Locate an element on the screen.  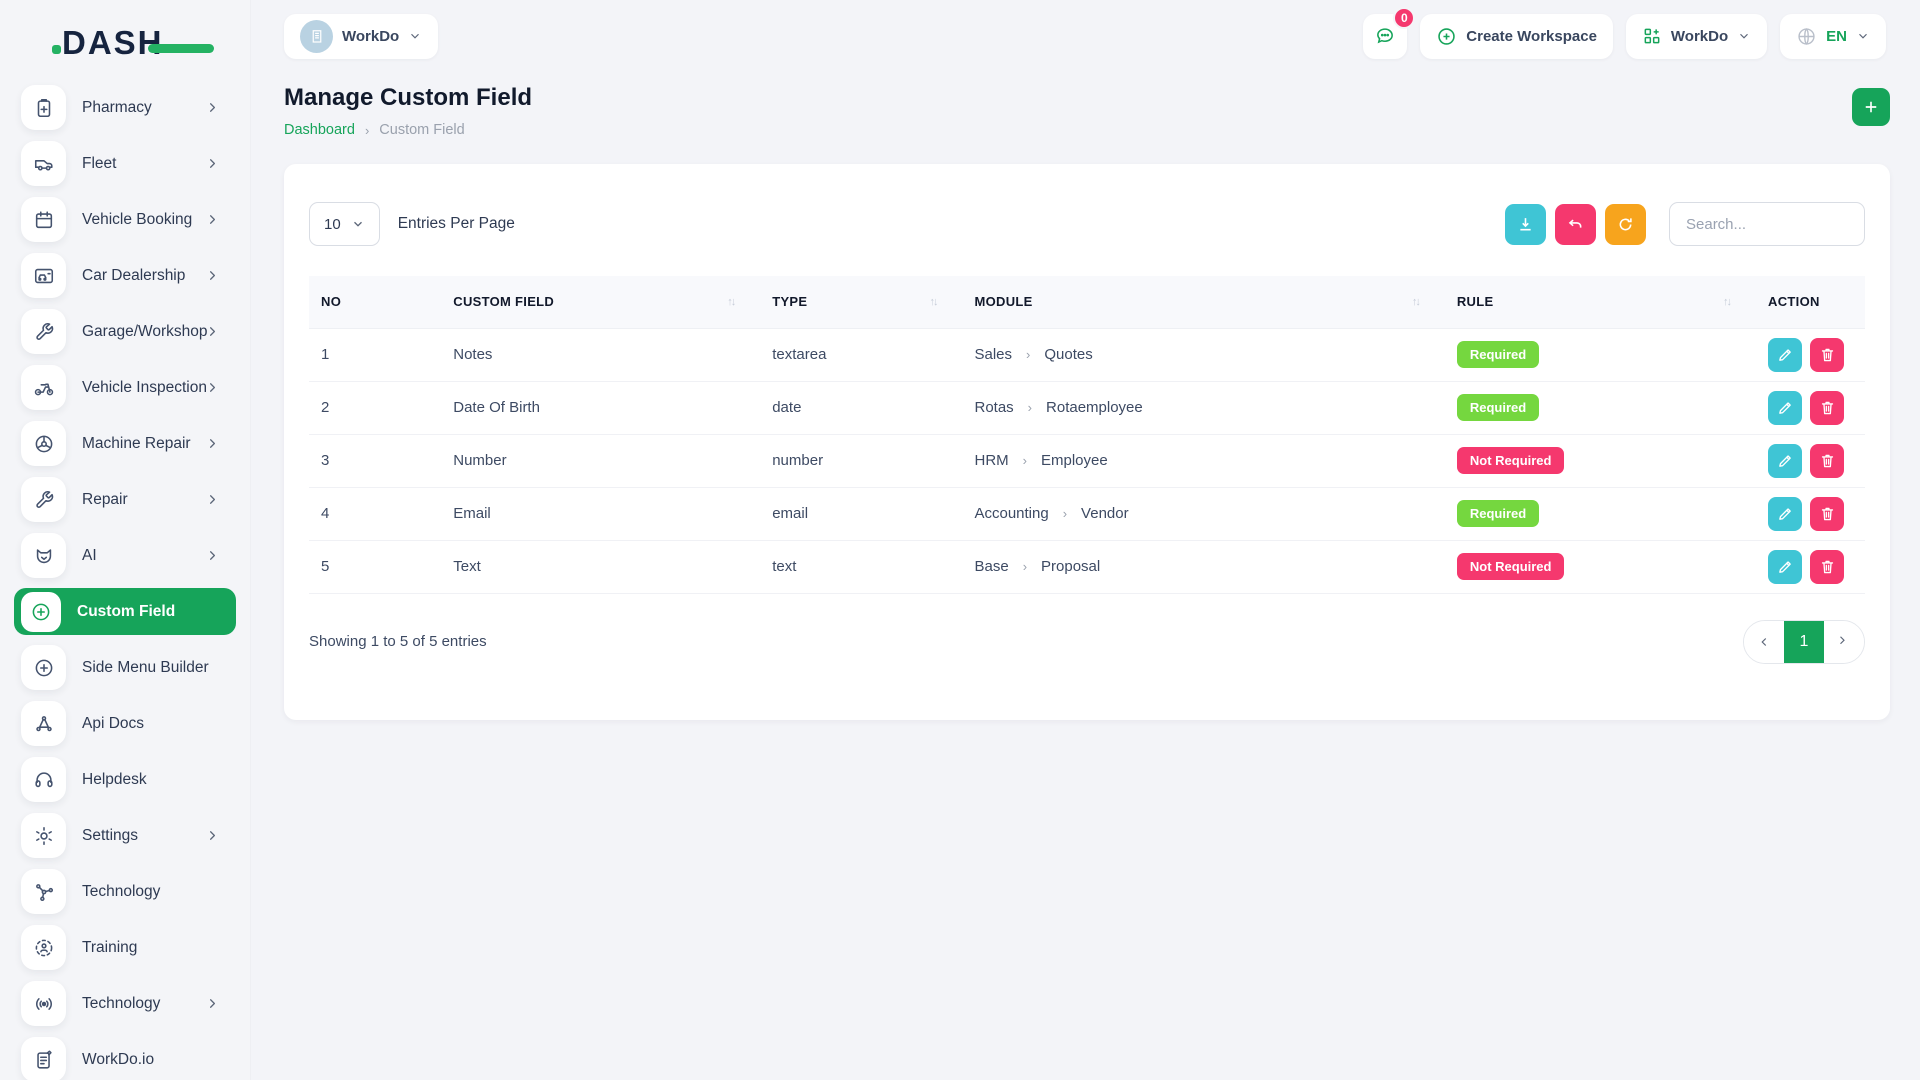
sidebar-item-machine-repair: Machine Repair is located at coordinates (125, 443).